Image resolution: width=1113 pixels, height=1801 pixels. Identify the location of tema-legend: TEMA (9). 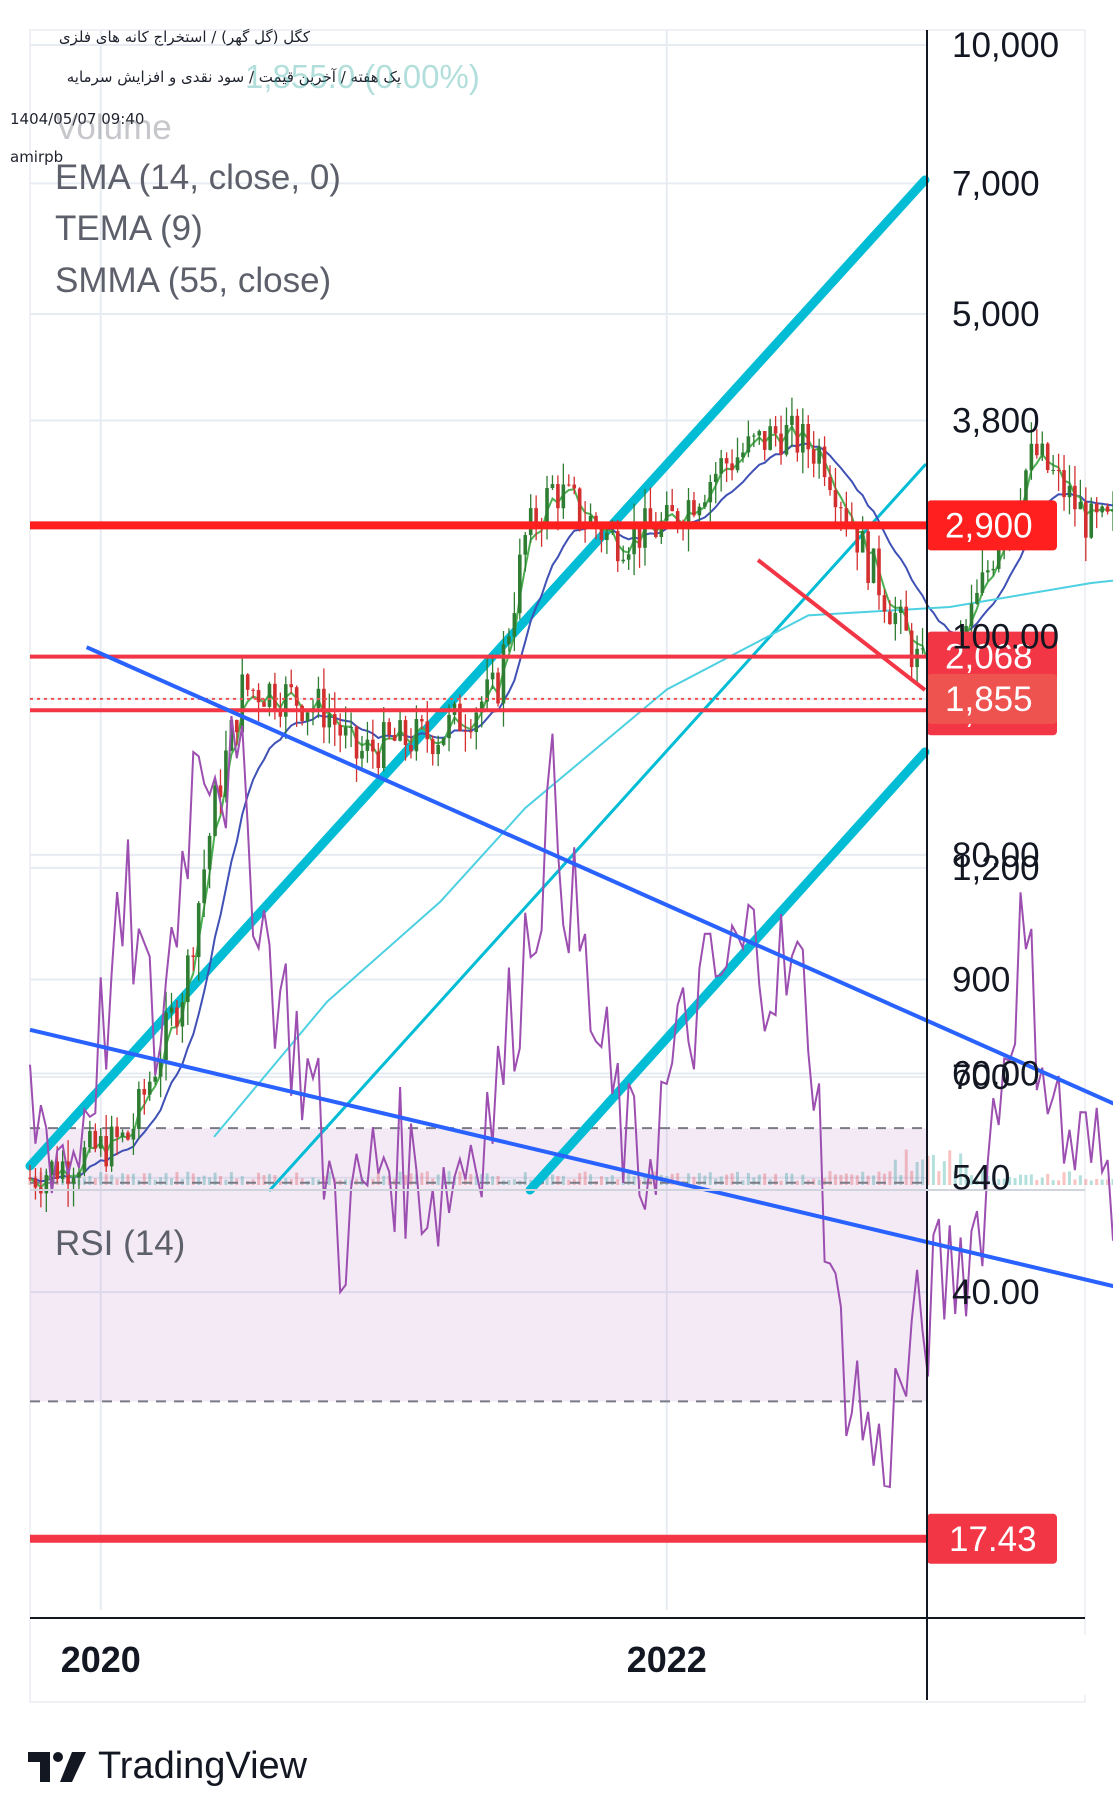
(129, 228).